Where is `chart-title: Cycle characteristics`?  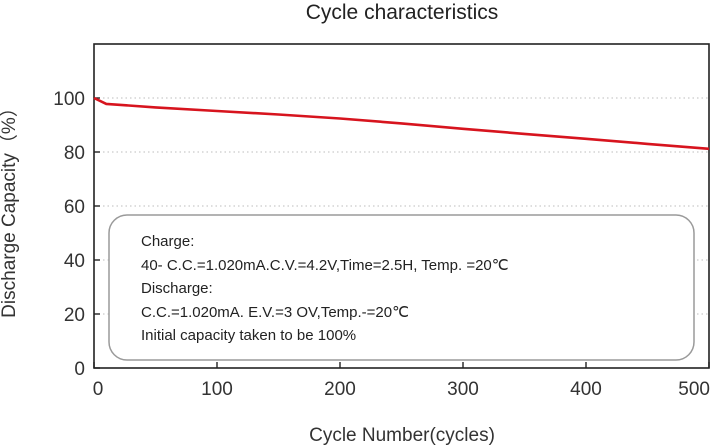
chart-title: Cycle characteristics is located at coordinates (402, 12).